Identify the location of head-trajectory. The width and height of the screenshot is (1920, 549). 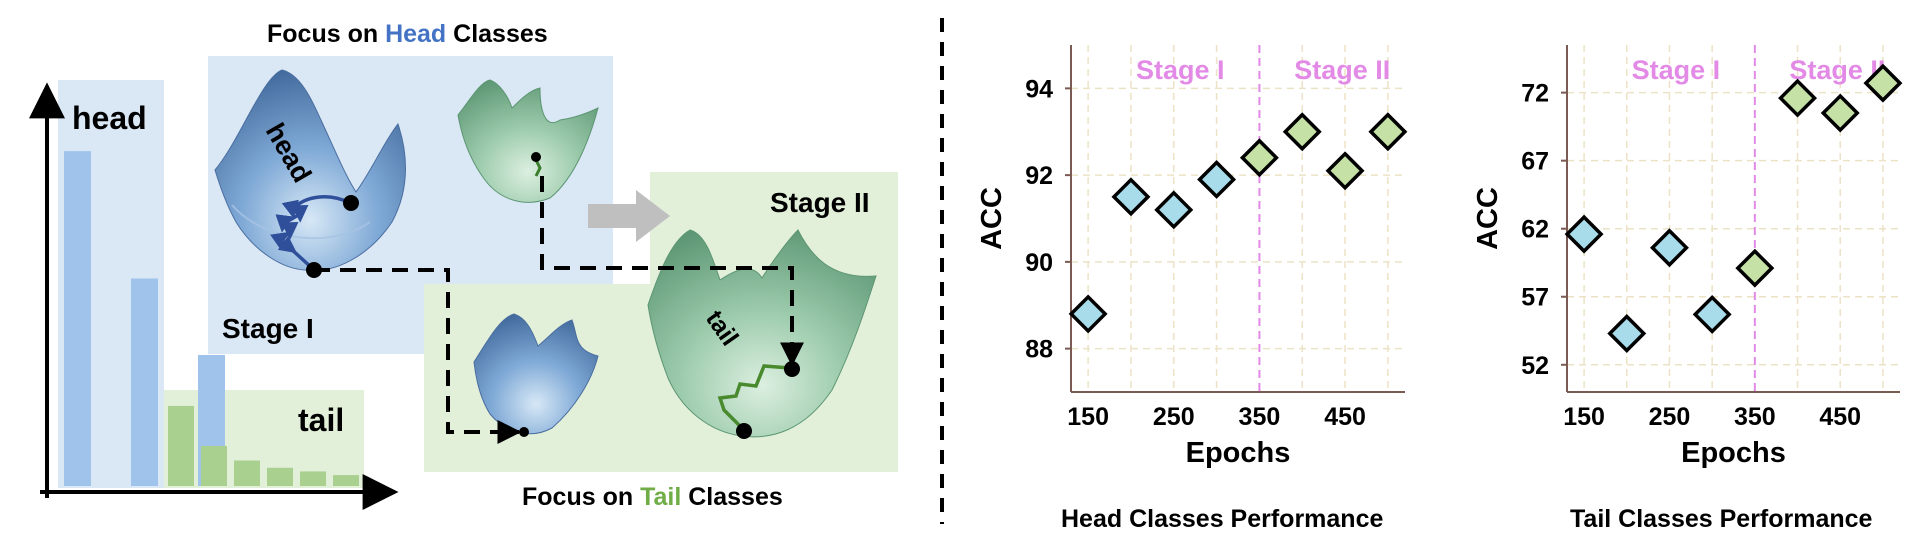
(310, 232).